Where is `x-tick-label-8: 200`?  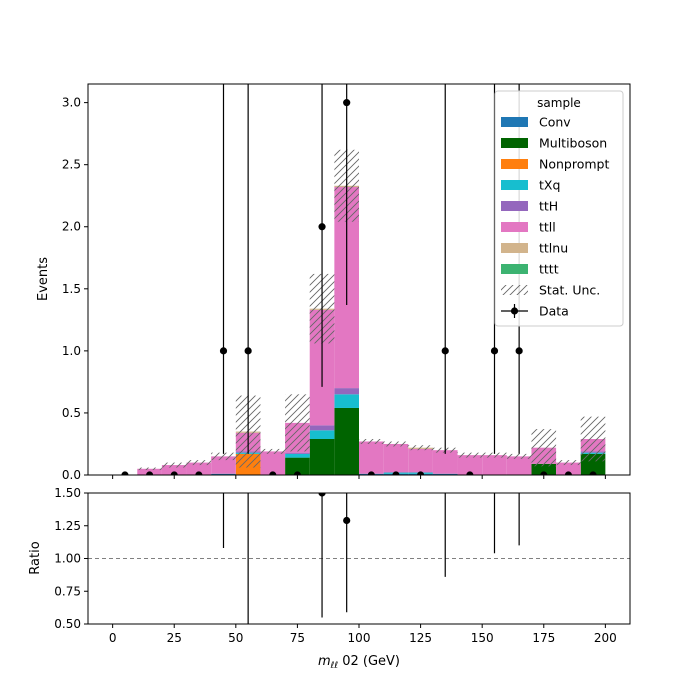 x-tick-label-8: 200 is located at coordinates (605, 638).